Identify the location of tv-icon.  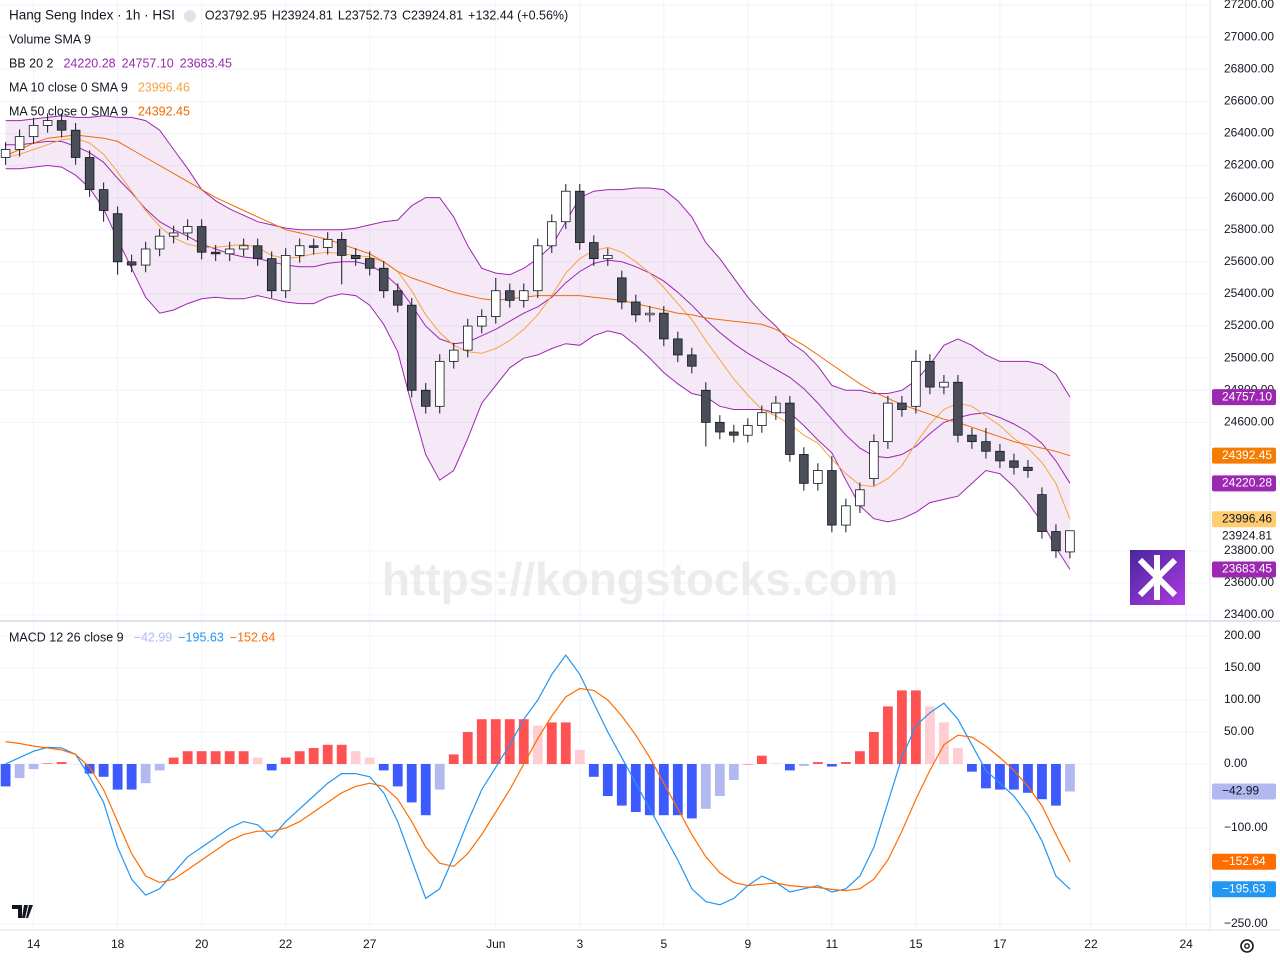
(22, 911).